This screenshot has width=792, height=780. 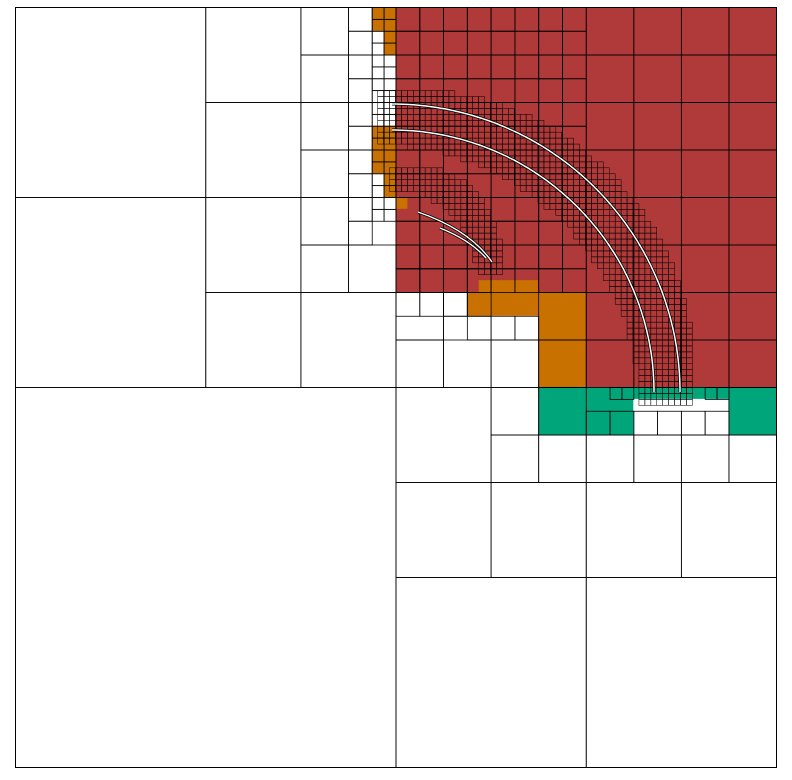 I want to click on outer-interface-curve, so click(x=536, y=247).